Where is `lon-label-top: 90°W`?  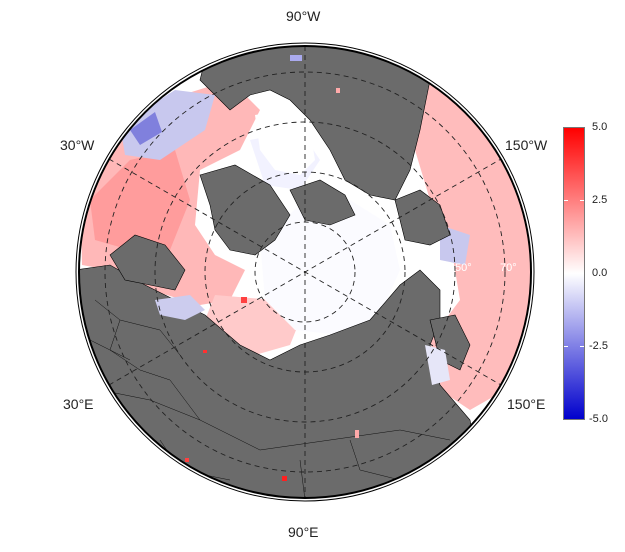
lon-label-top: 90°W is located at coordinates (303, 16).